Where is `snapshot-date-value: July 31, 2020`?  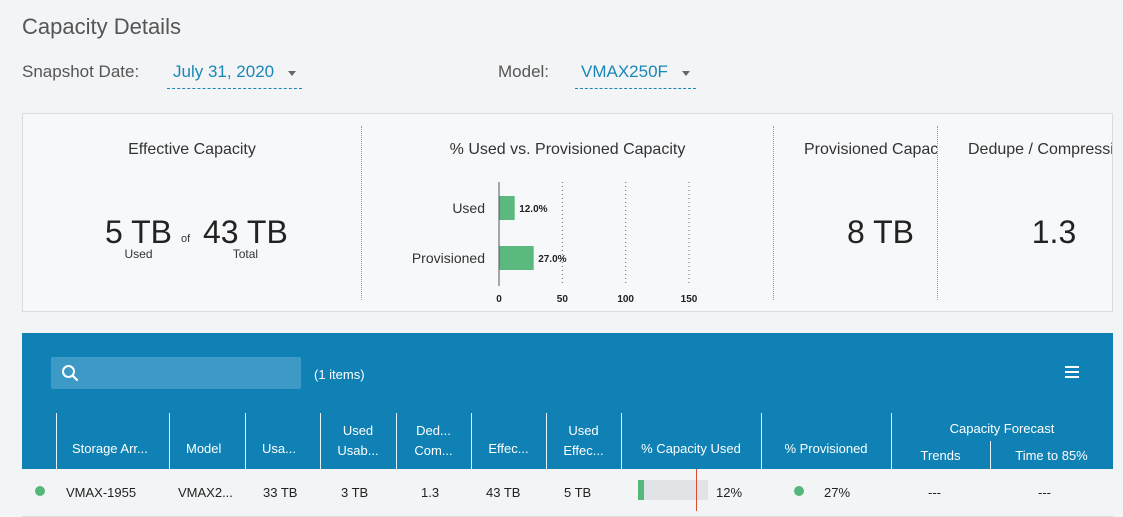
snapshot-date-value: July 31, 2020 is located at coordinates (224, 71).